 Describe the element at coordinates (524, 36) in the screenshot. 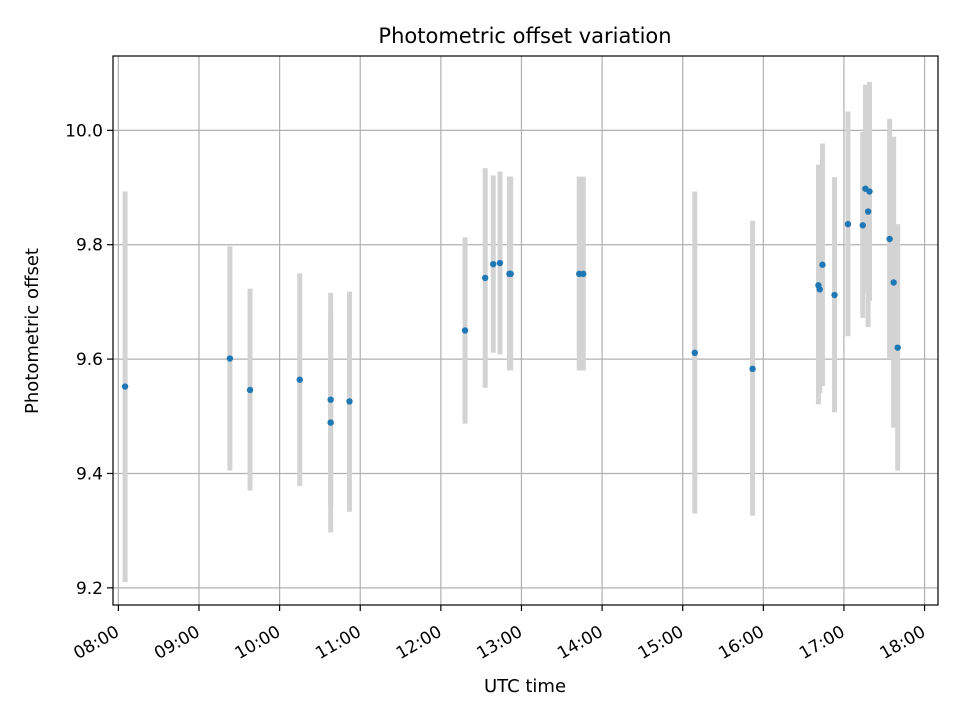

I see `chart-title: Photometric offset variation` at that location.